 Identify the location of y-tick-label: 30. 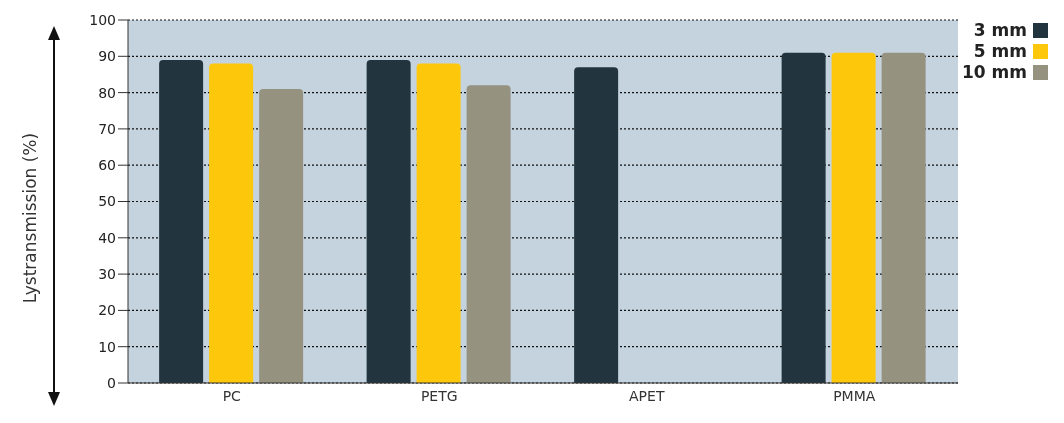
(107, 274).